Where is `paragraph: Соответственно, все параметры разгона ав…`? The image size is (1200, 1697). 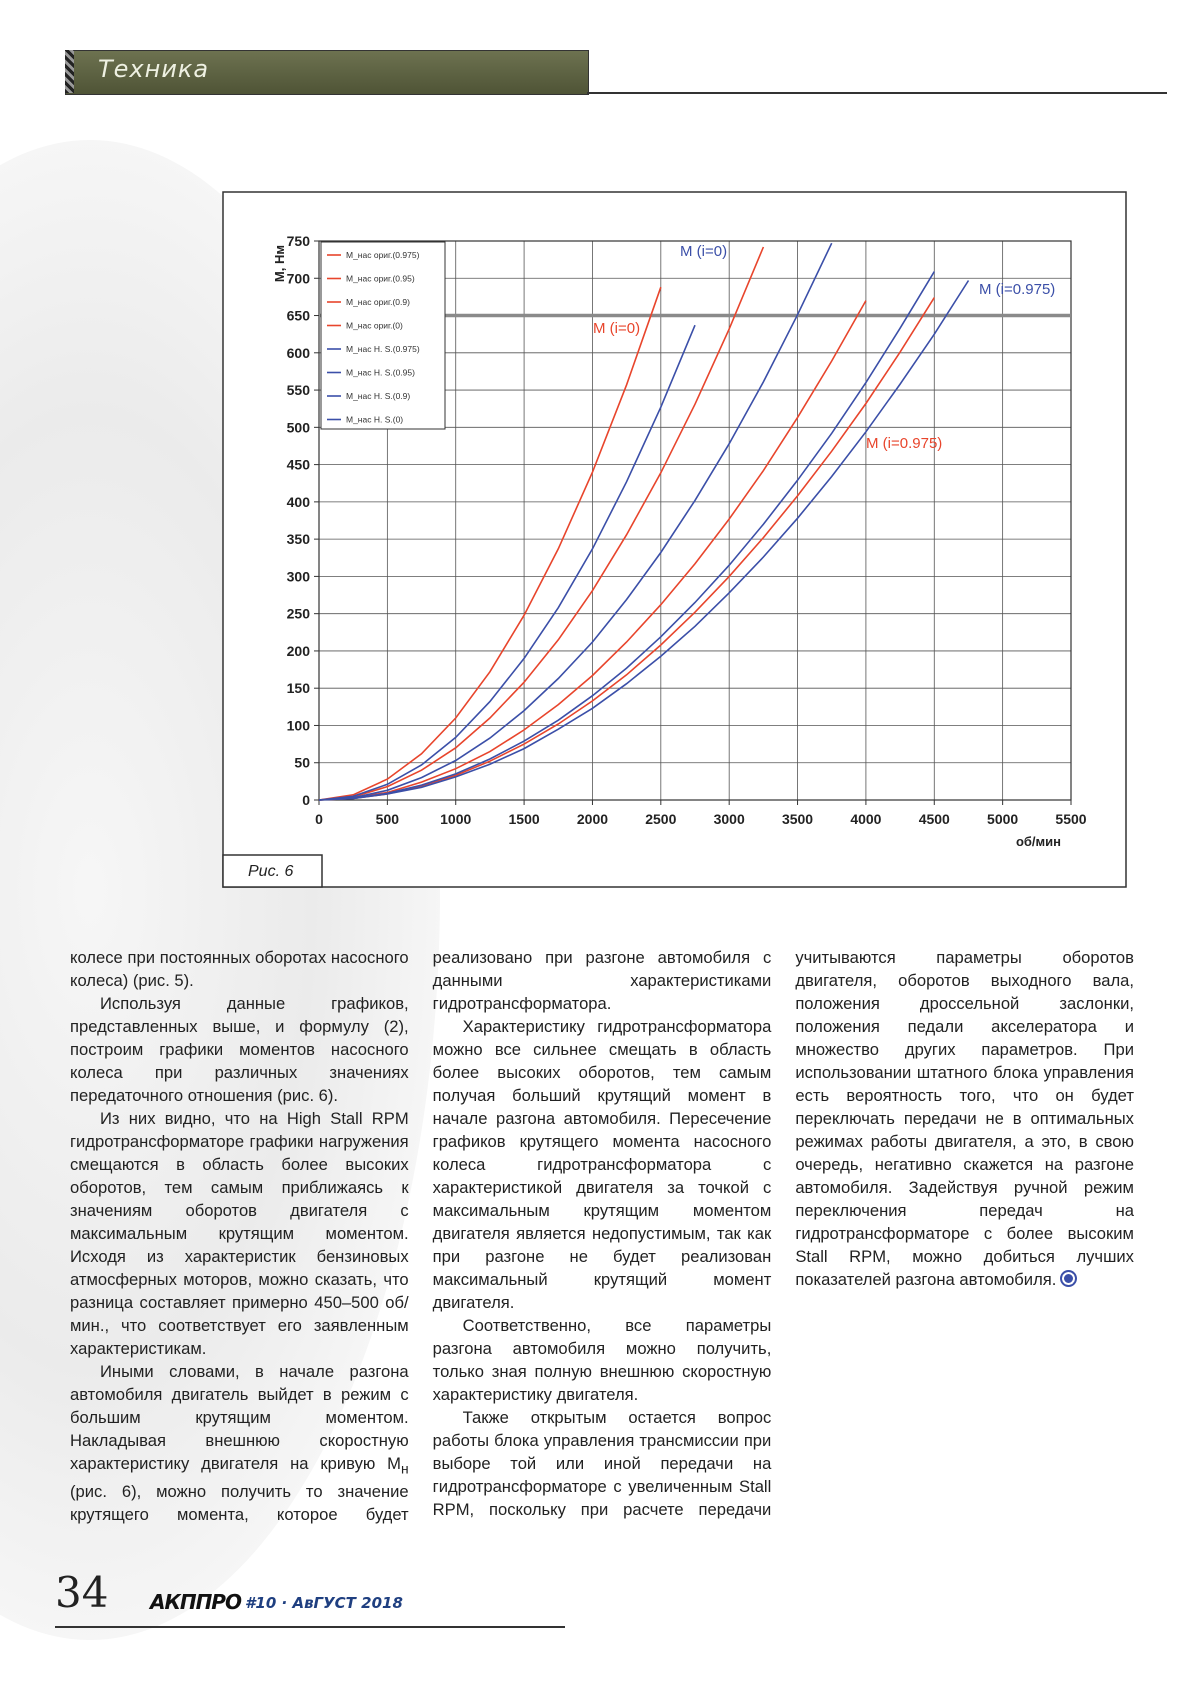 paragraph: Соответственно, все параметры разгона ав… is located at coordinates (602, 1360).